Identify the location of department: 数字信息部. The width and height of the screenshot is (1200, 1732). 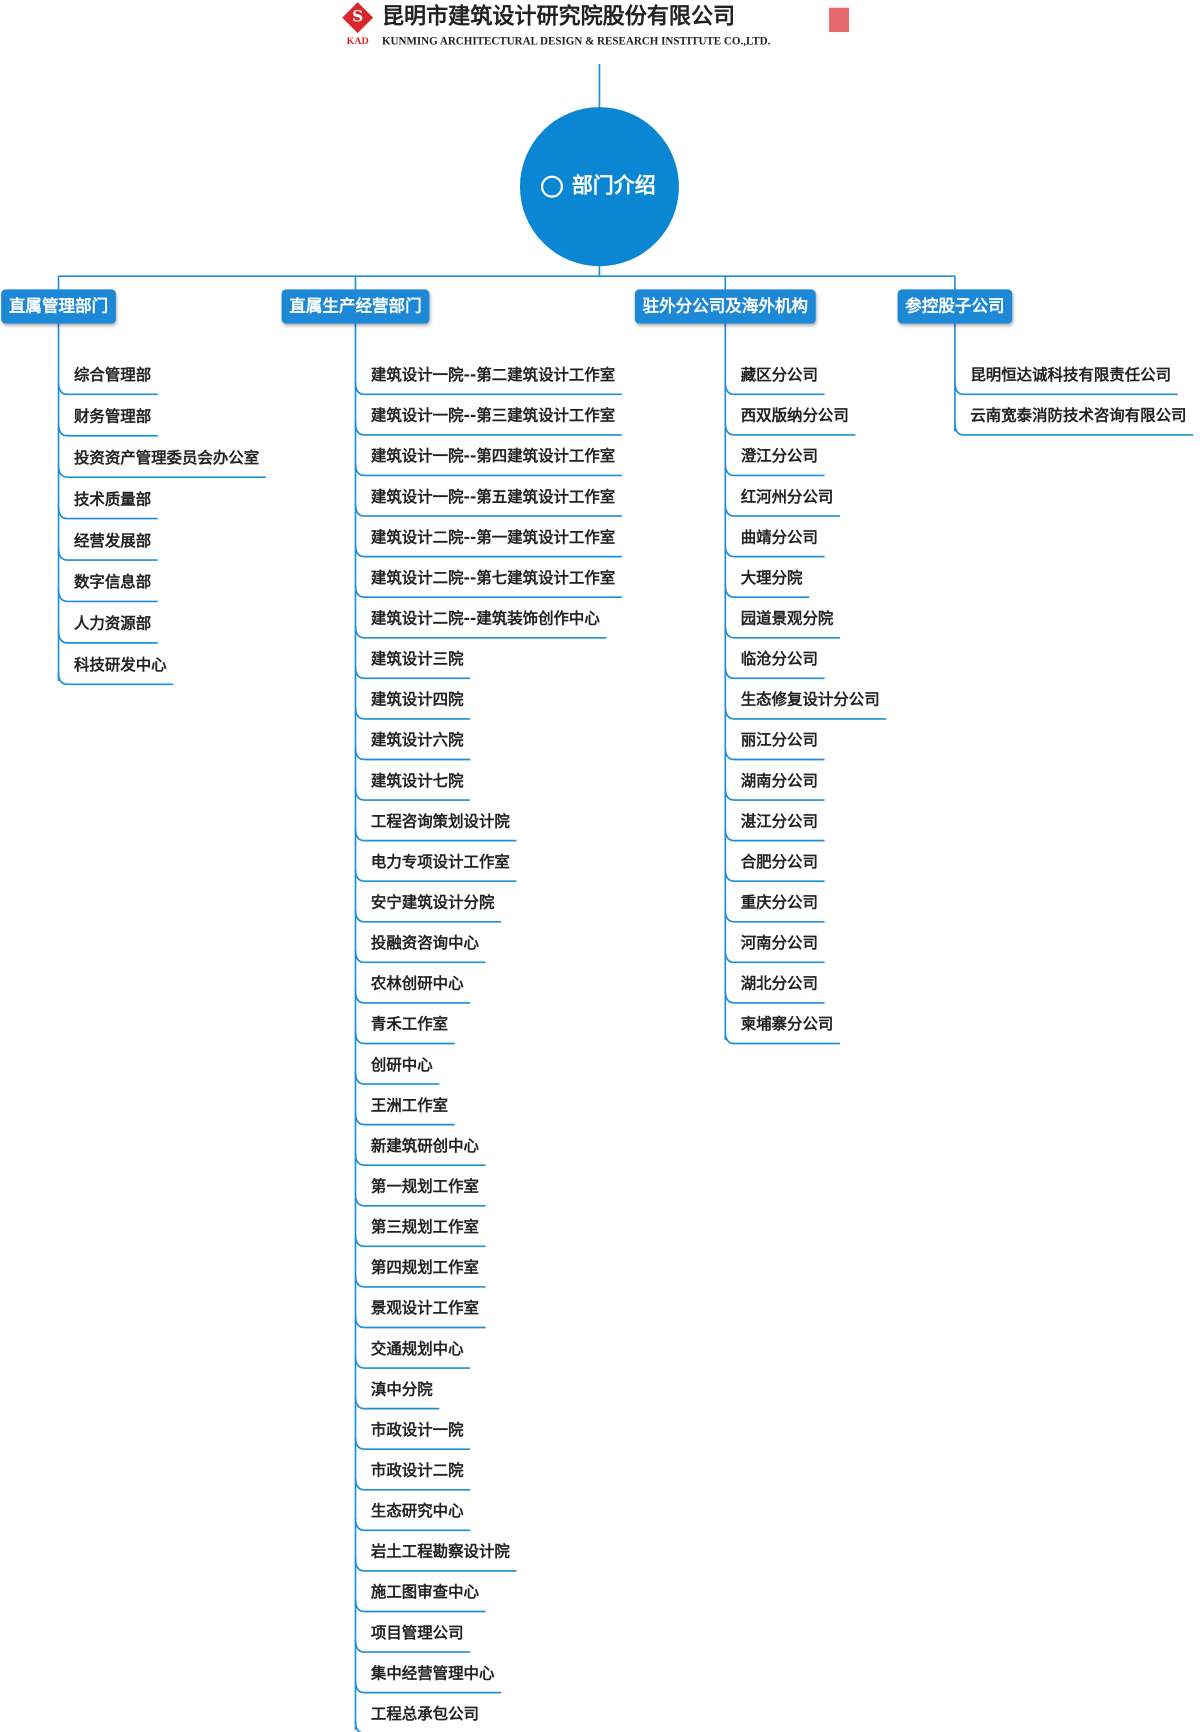
(112, 581).